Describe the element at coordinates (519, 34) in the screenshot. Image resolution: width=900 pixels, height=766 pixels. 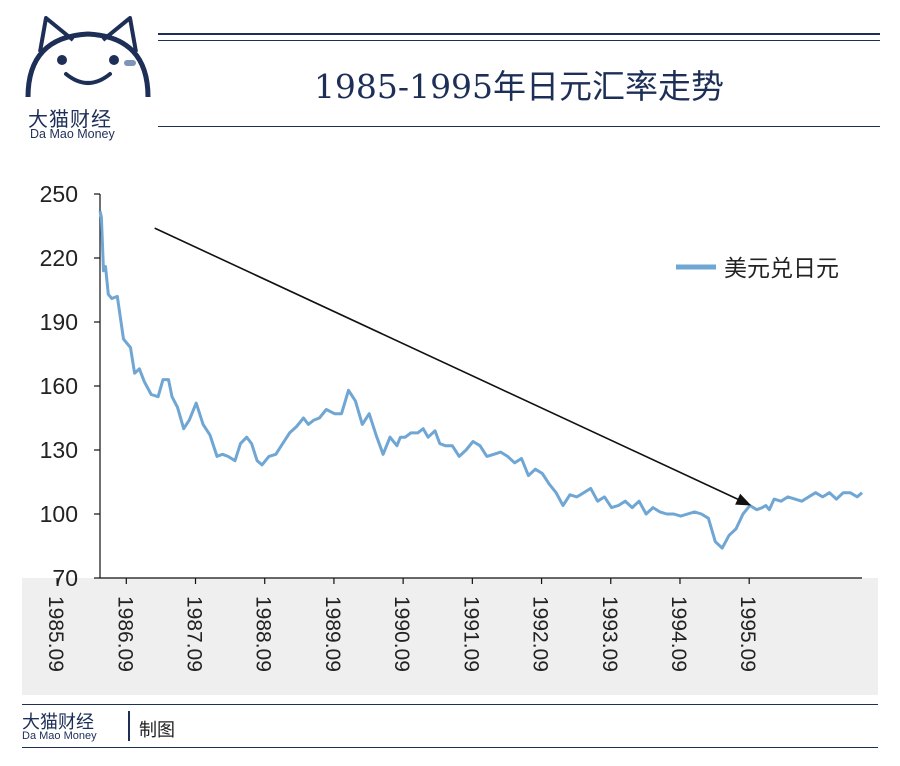
I see `header-rule-top` at that location.